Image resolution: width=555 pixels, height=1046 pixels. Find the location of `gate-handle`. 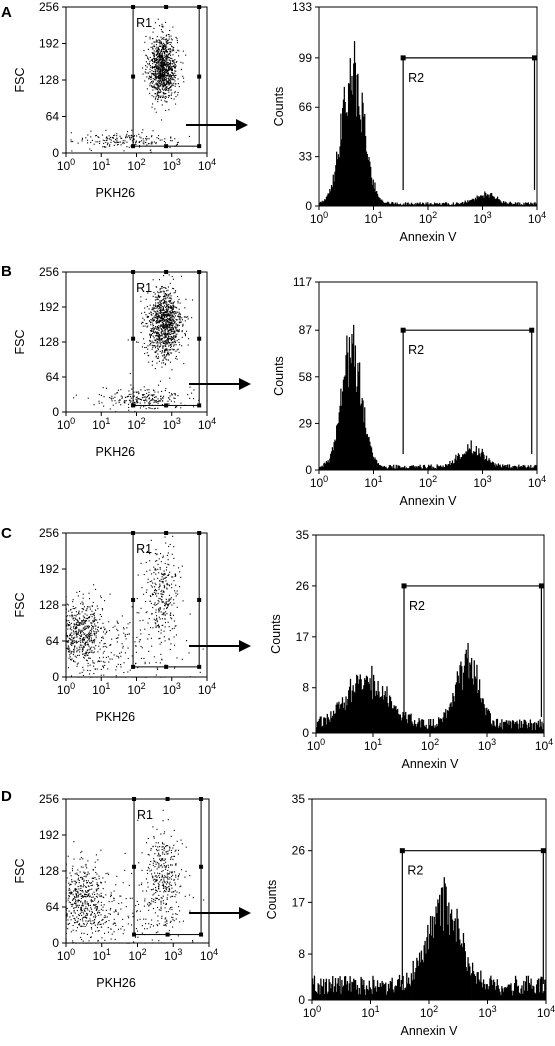

gate-handle is located at coordinates (199, 7).